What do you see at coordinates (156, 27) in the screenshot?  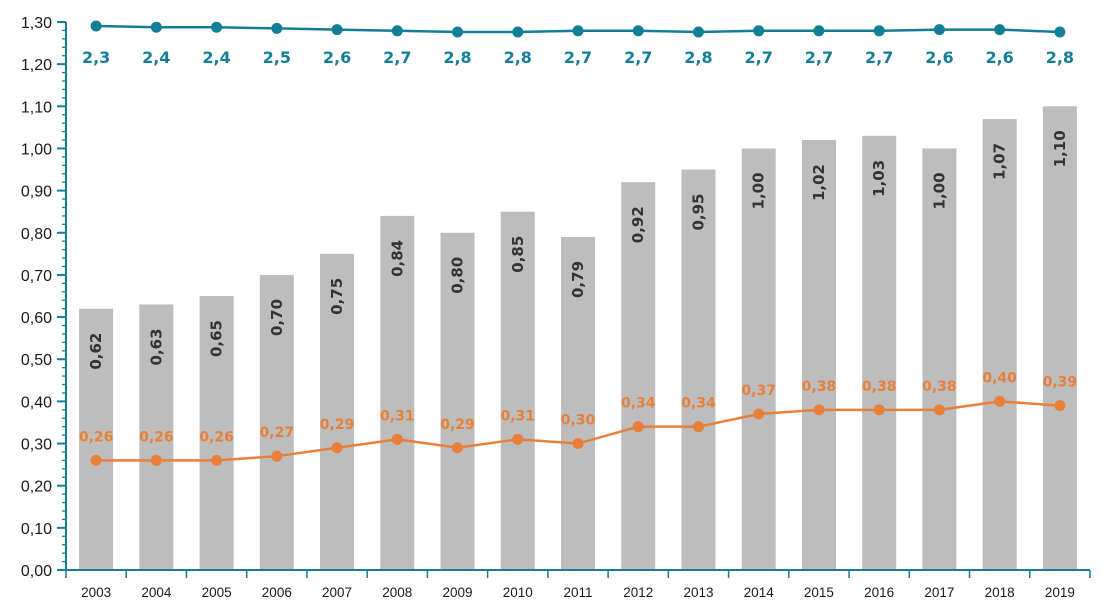 I see `point-teal-2004` at bounding box center [156, 27].